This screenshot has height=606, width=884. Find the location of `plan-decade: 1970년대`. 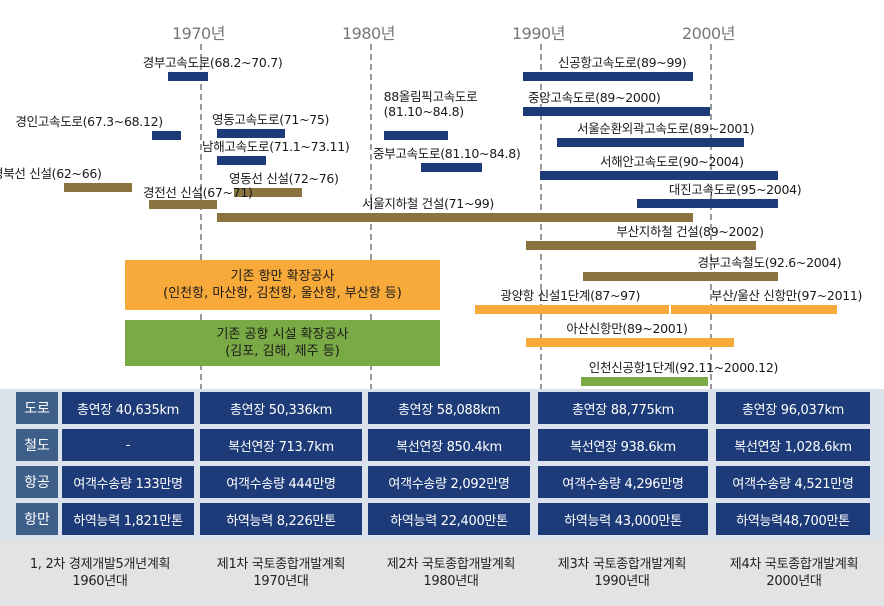

plan-decade: 1970년대 is located at coordinates (281, 581).